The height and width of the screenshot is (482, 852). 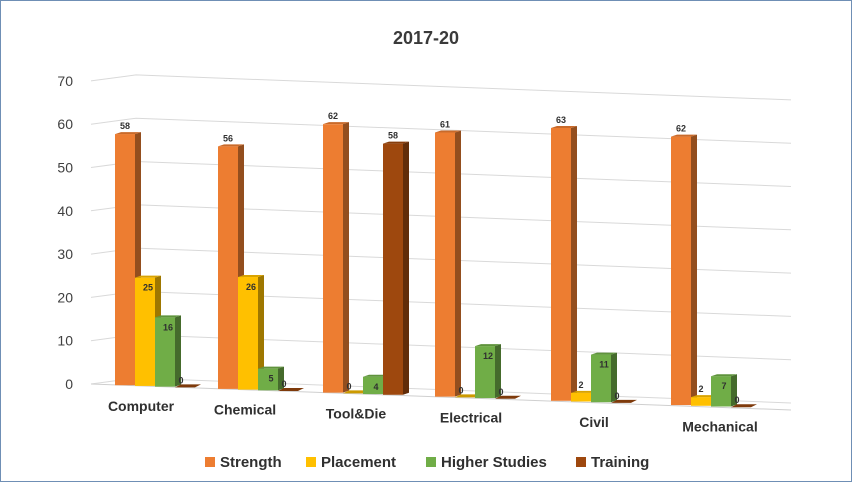 What do you see at coordinates (594, 422) in the screenshot?
I see `x-tick-label: Civil` at bounding box center [594, 422].